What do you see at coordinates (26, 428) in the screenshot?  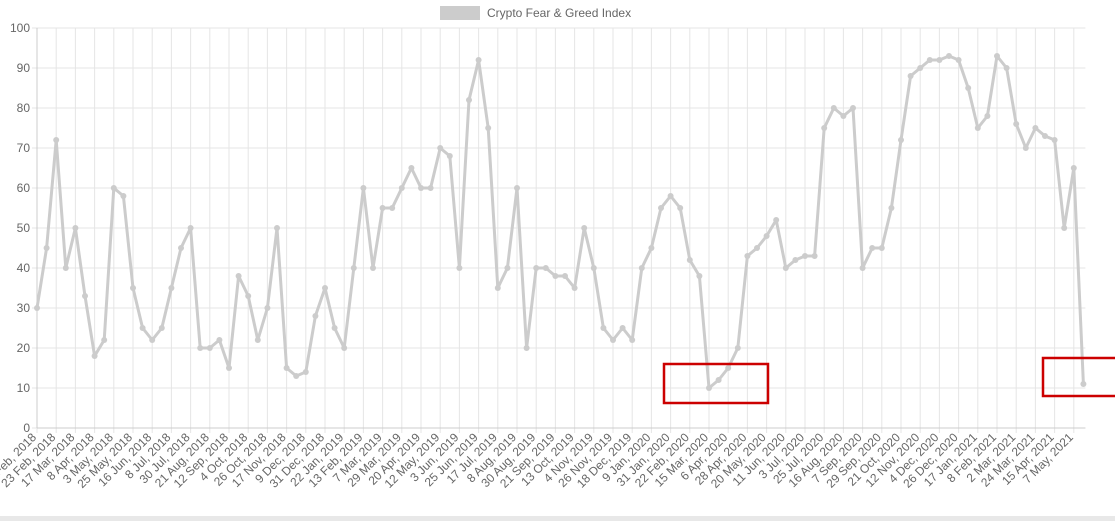 I see `y-tick-label: 0` at bounding box center [26, 428].